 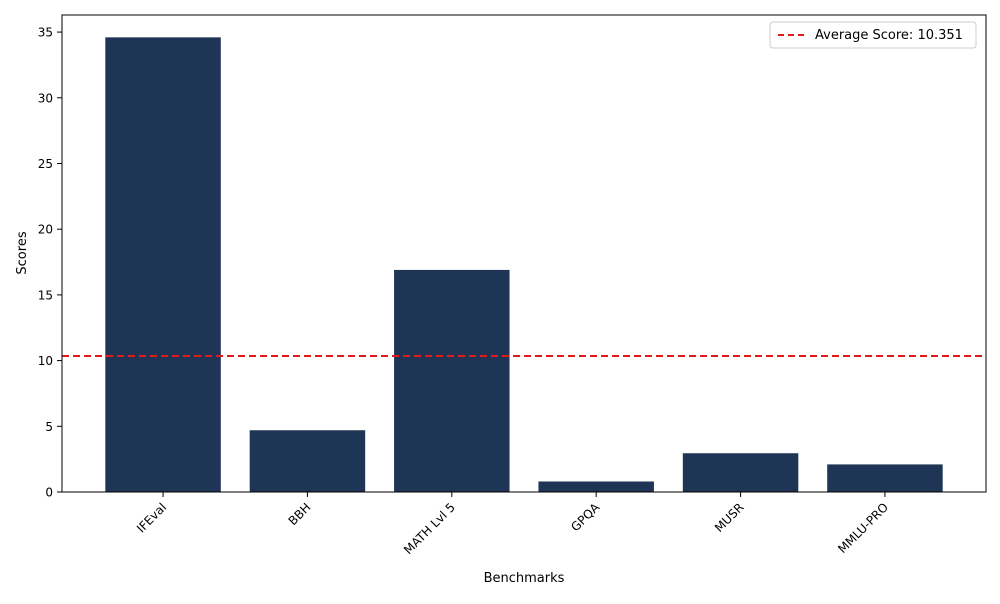 I want to click on legend-box, so click(x=873, y=35).